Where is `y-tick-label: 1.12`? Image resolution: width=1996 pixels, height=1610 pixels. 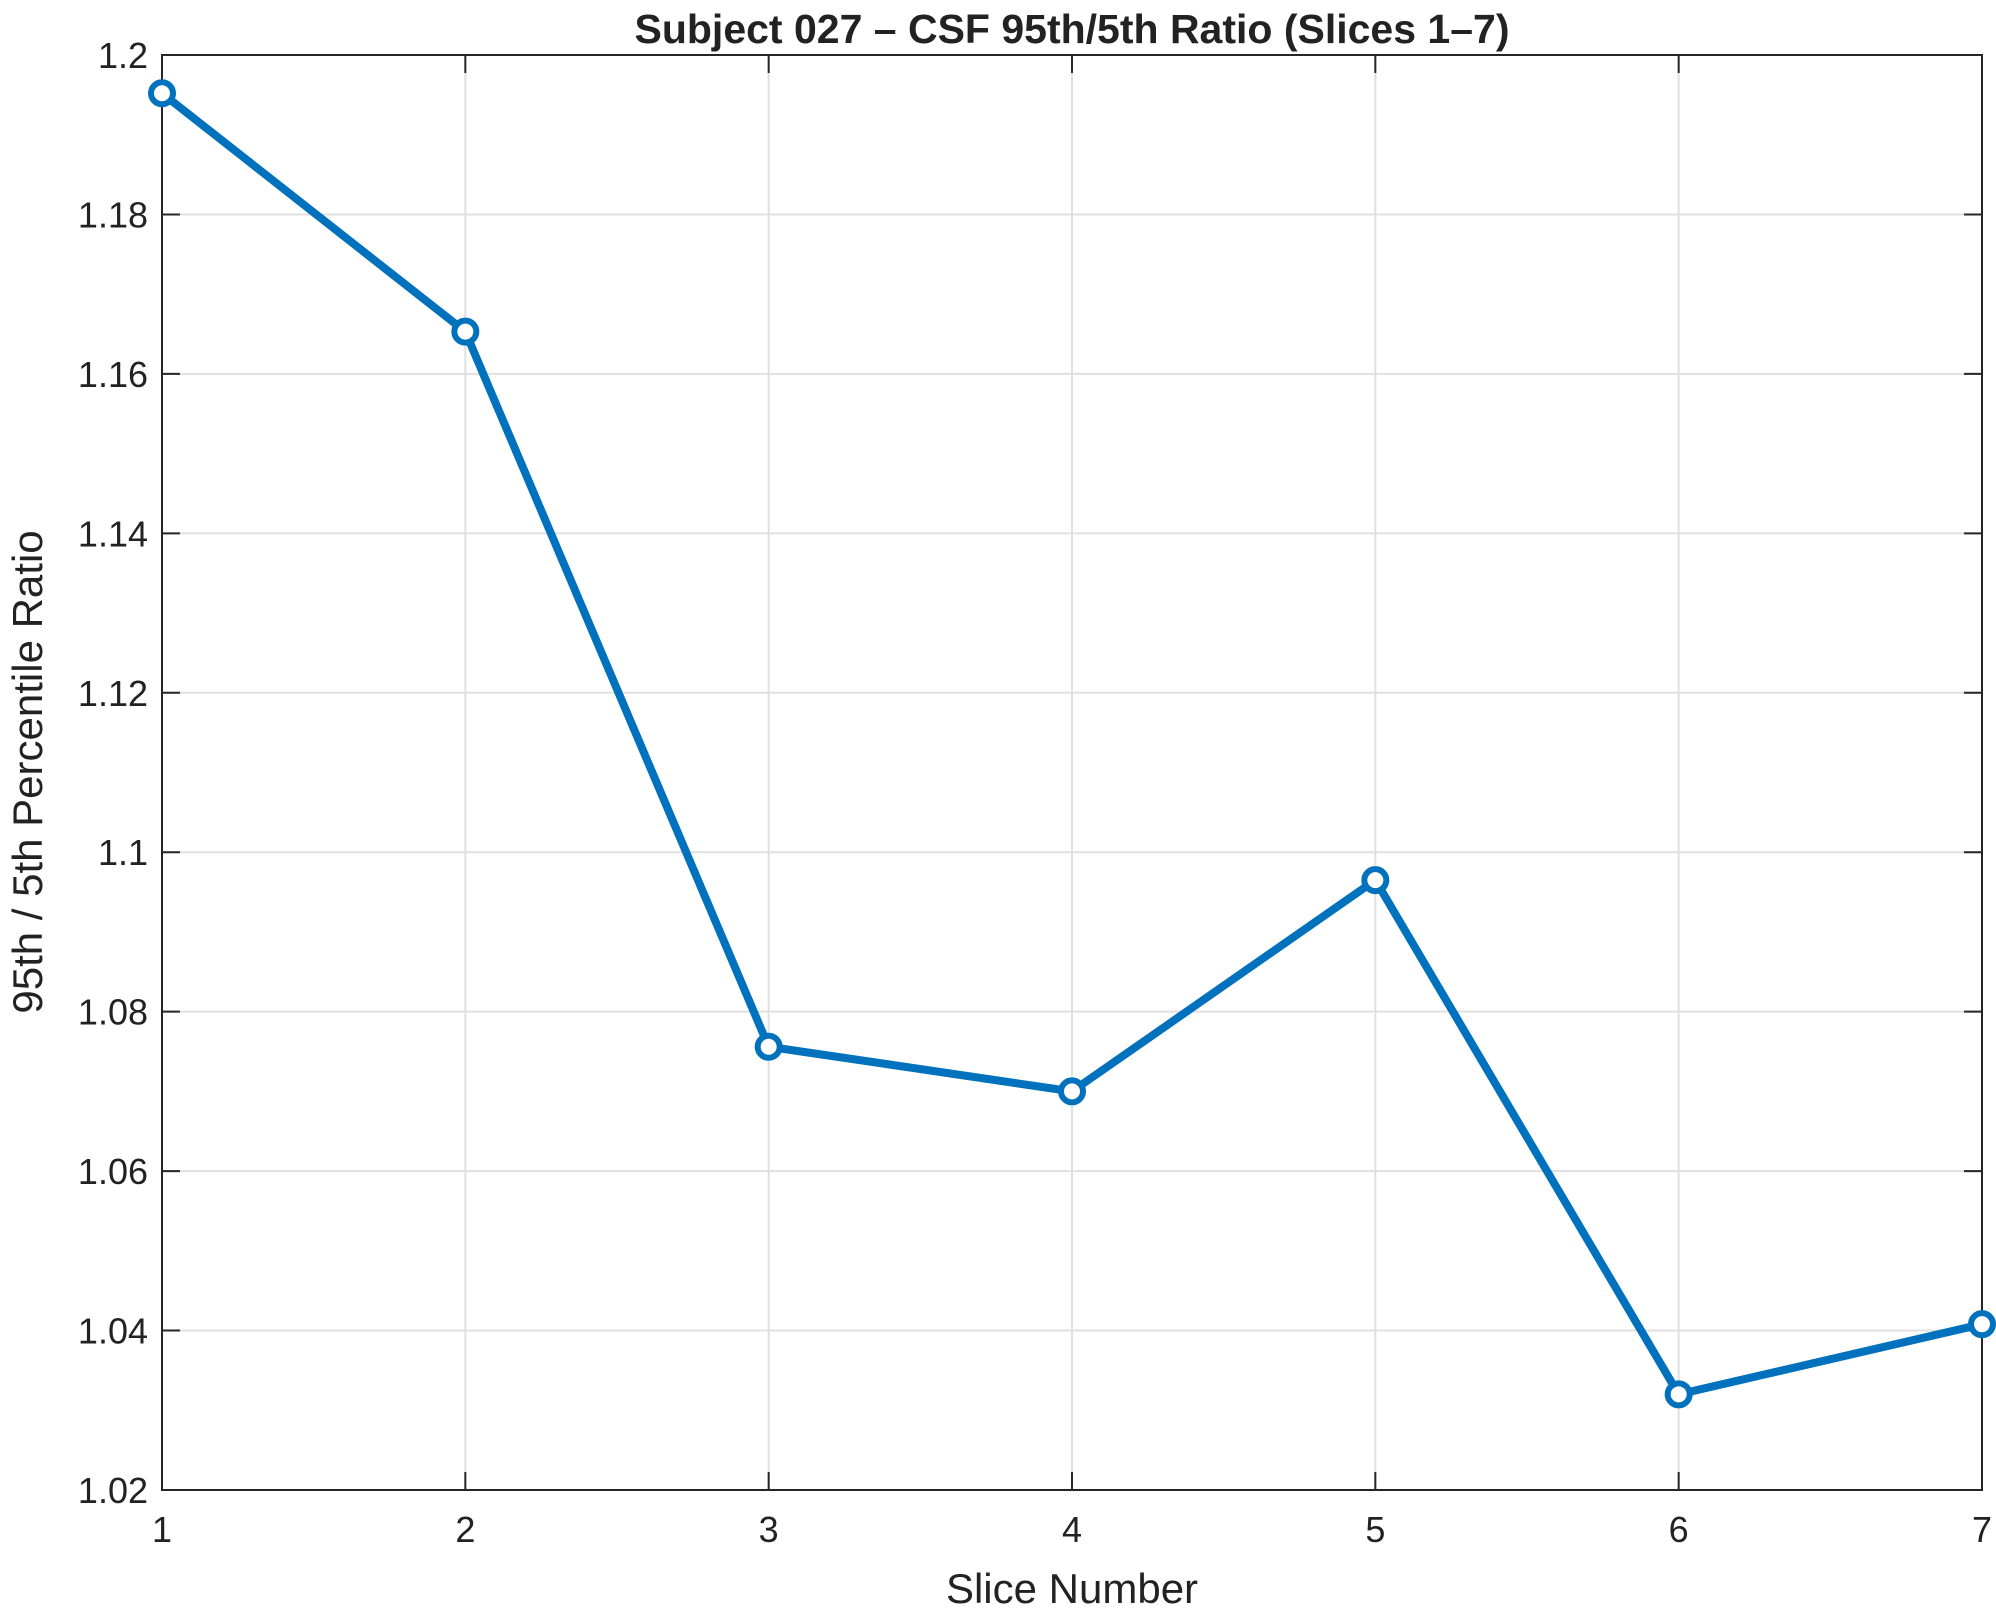
y-tick-label: 1.12 is located at coordinates (113, 693).